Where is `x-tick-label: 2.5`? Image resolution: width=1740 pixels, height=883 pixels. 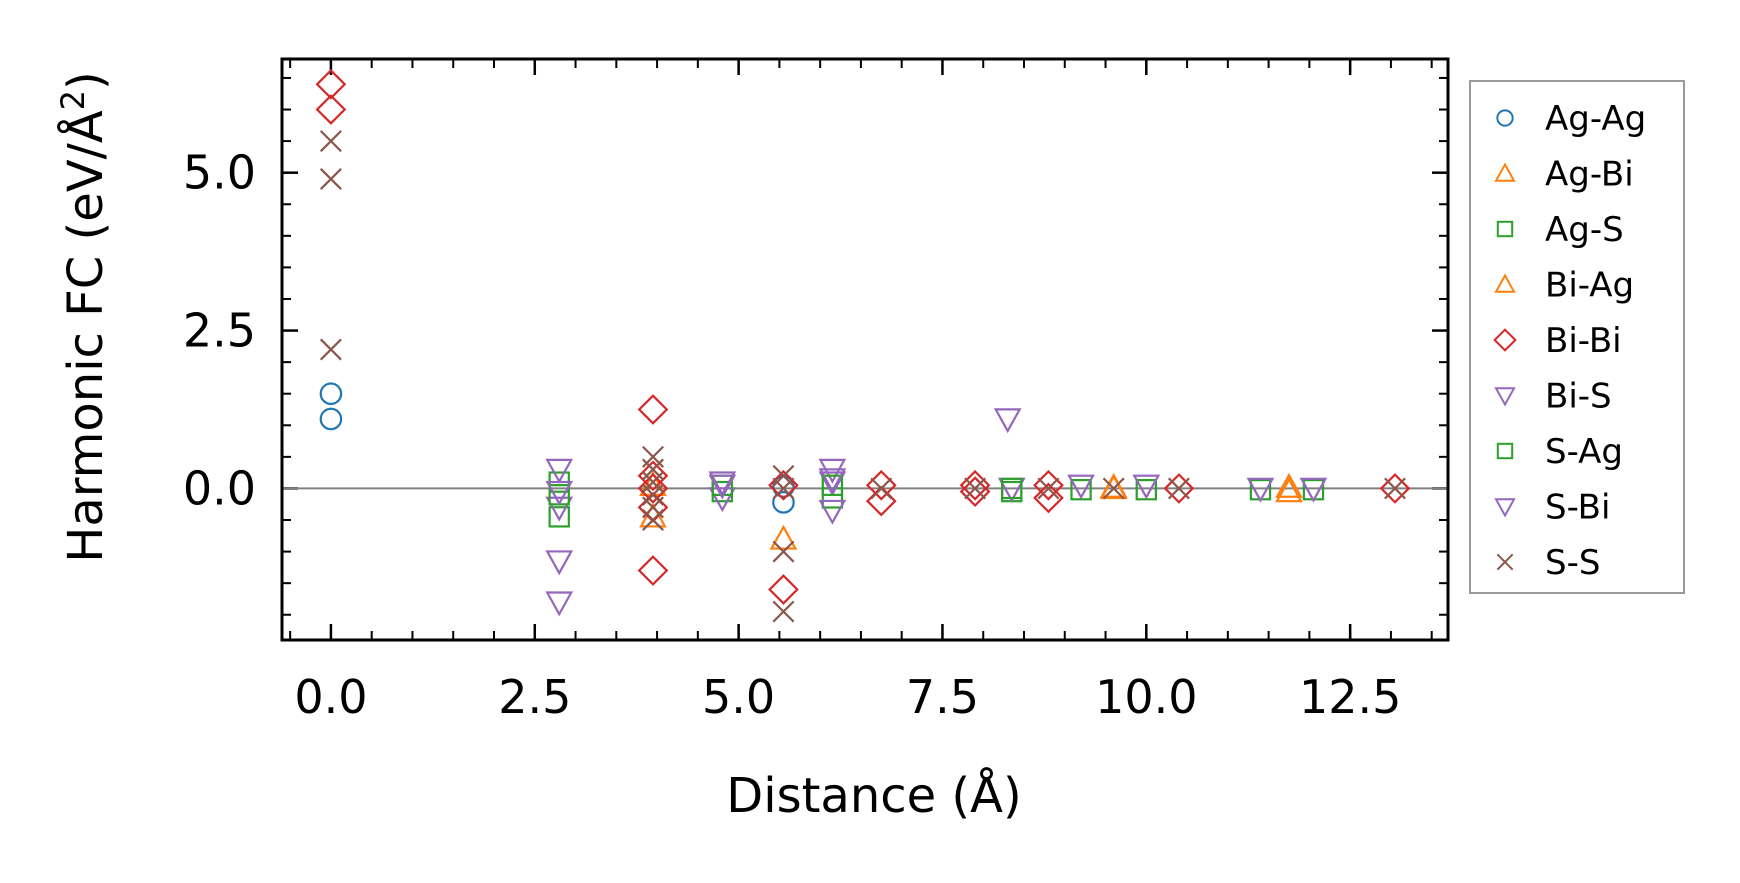 x-tick-label: 2.5 is located at coordinates (534, 697).